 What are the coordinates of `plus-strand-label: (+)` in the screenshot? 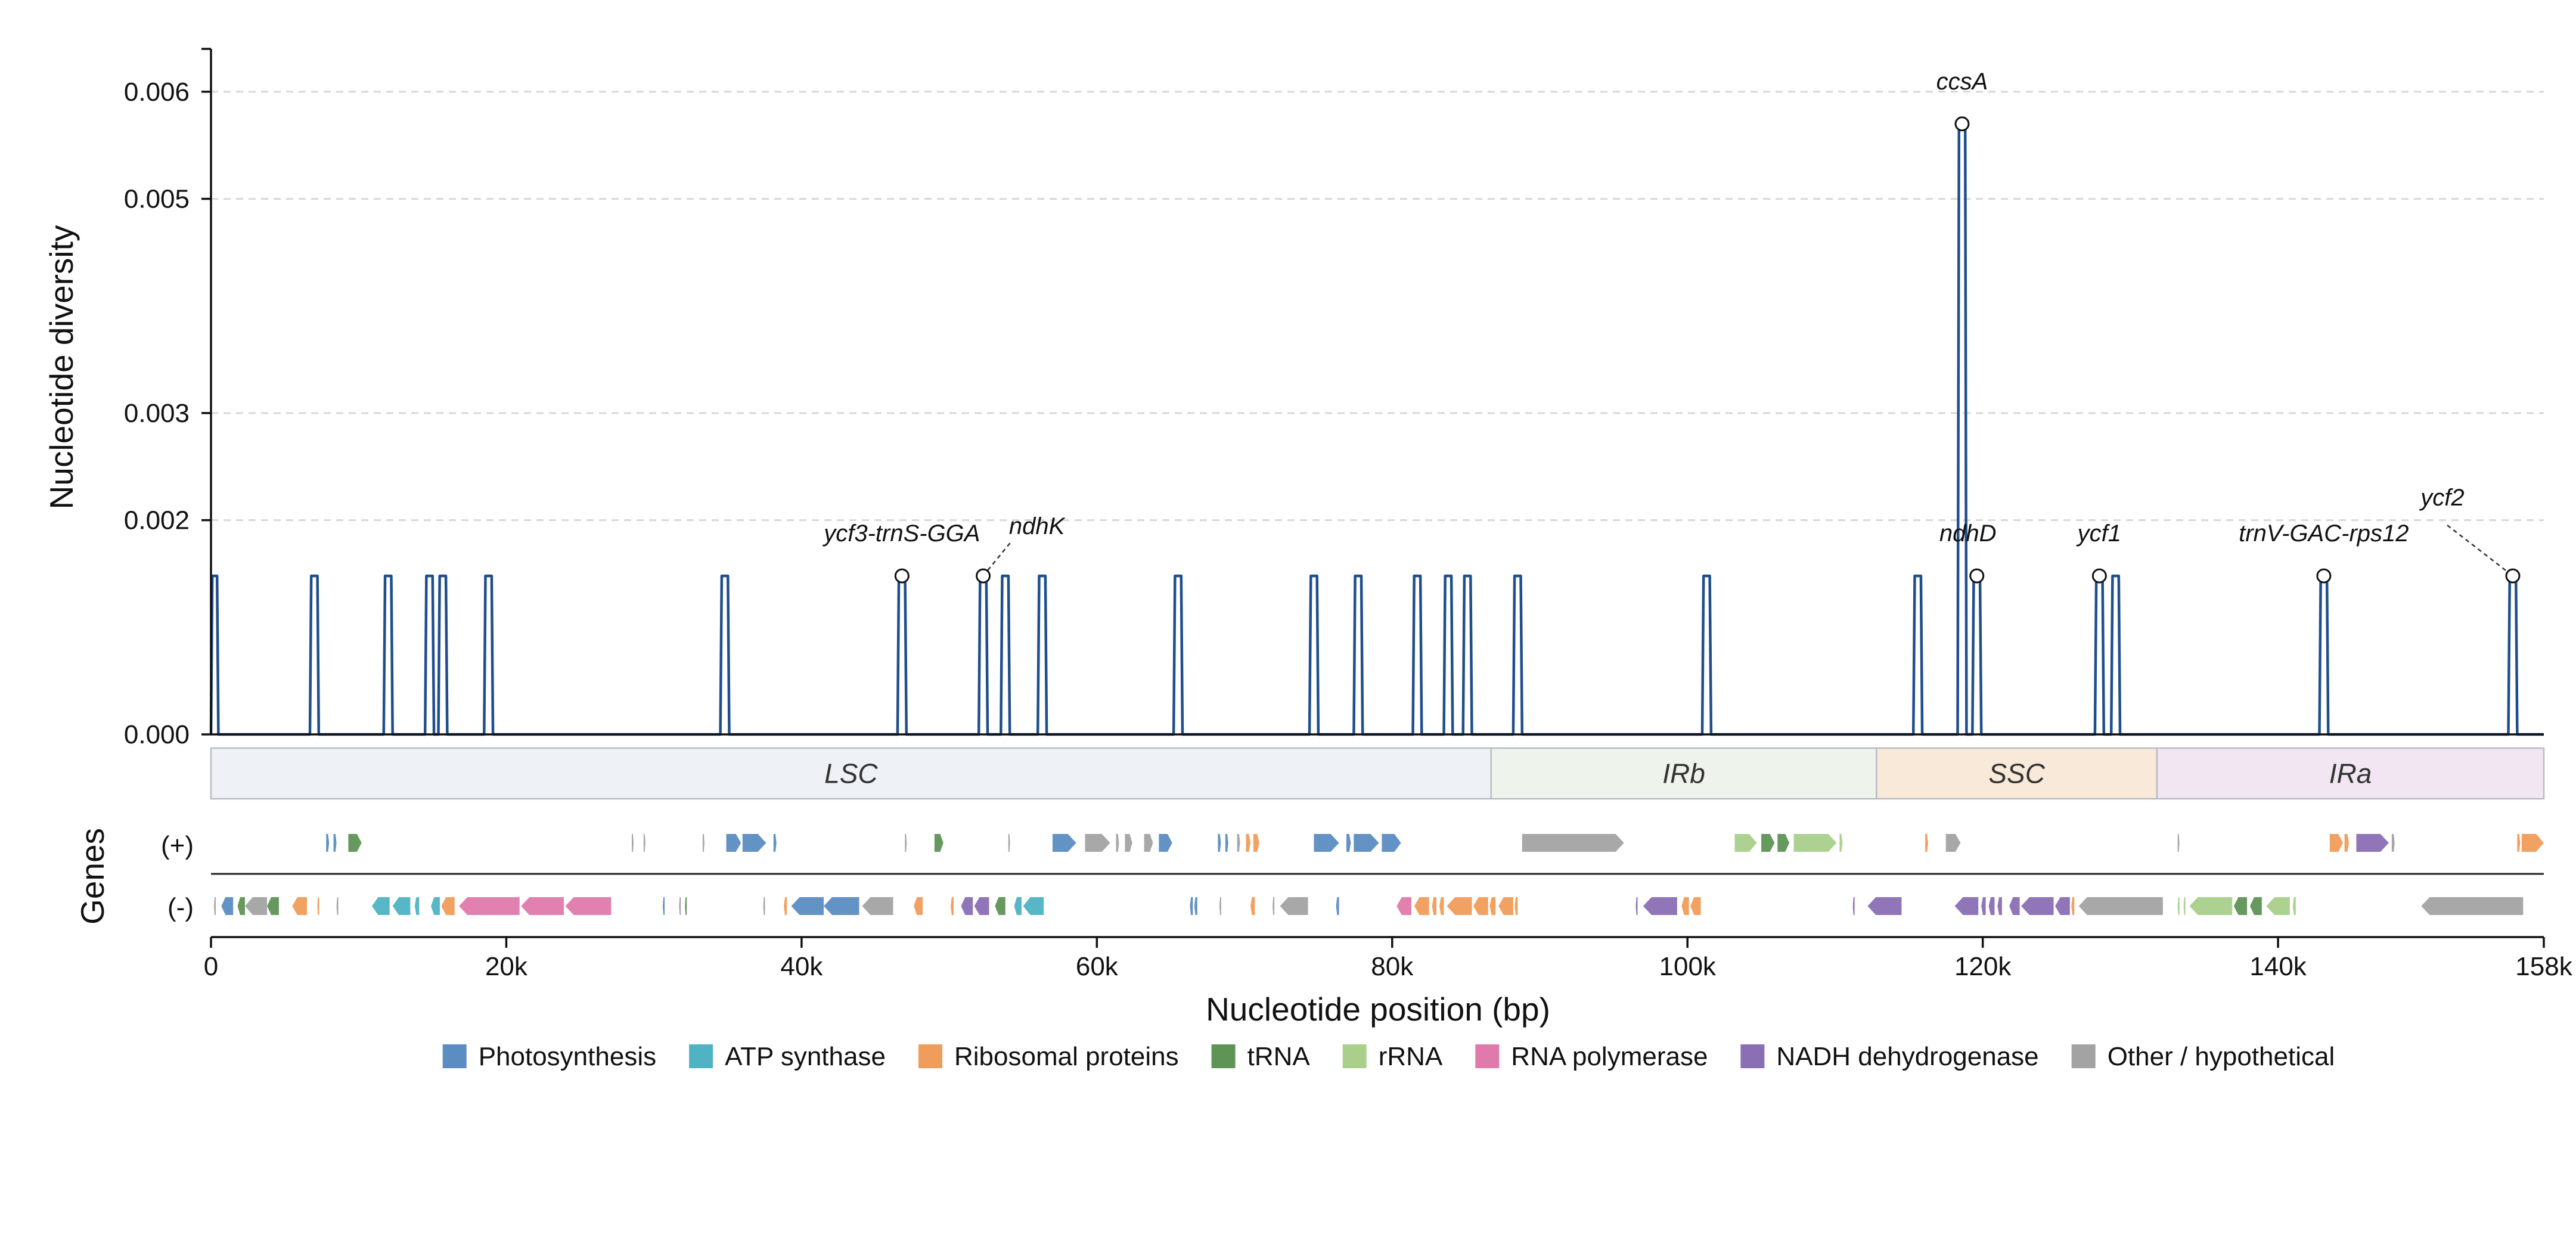 It's located at (177, 845).